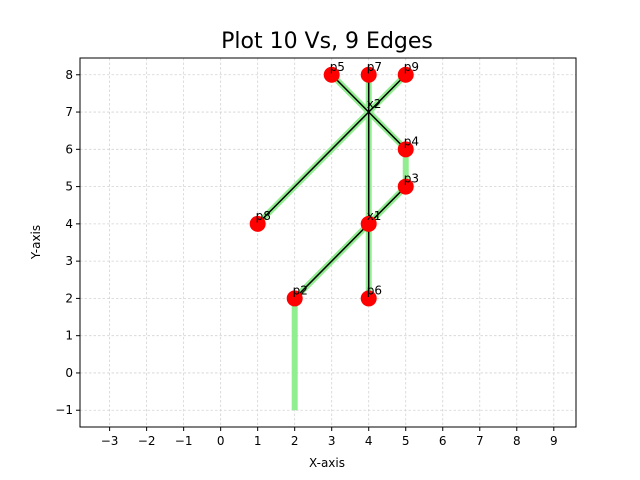 This screenshot has width=640, height=480. Describe the element at coordinates (327, 463) in the screenshot. I see `x-axis-label: X-axis` at that location.